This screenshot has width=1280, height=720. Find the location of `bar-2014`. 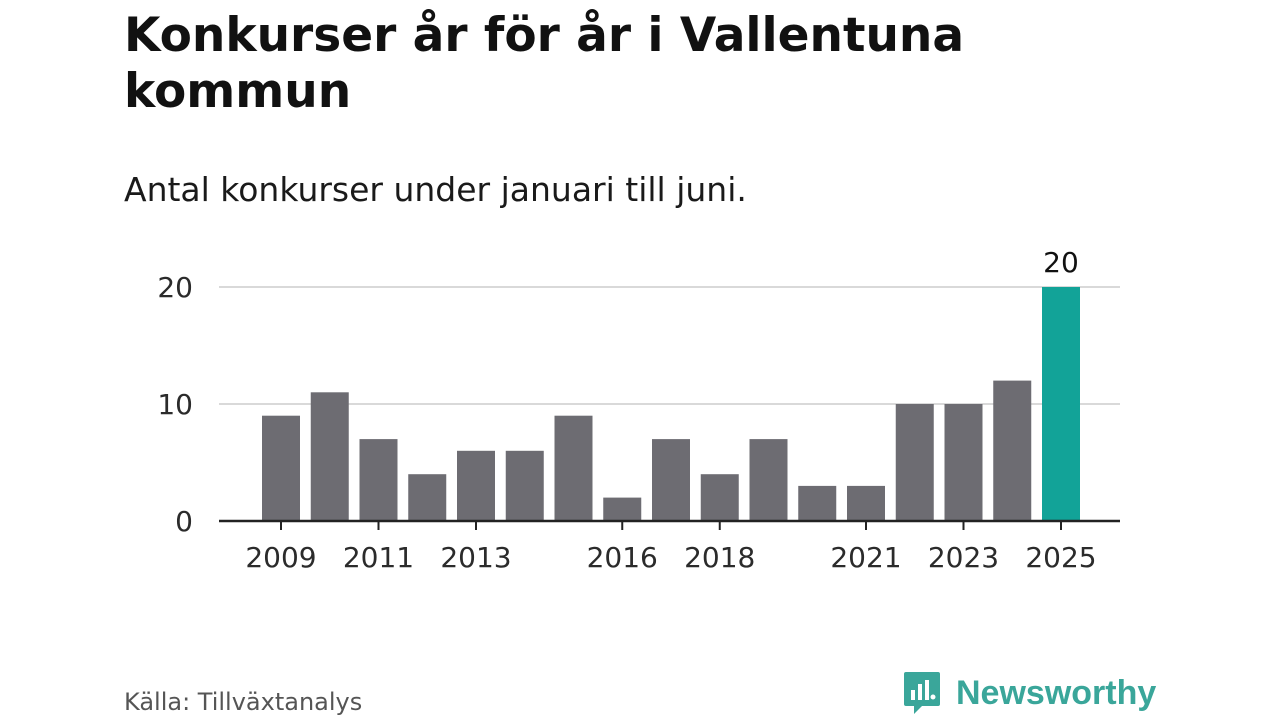

bar-2014 is located at coordinates (524, 485).